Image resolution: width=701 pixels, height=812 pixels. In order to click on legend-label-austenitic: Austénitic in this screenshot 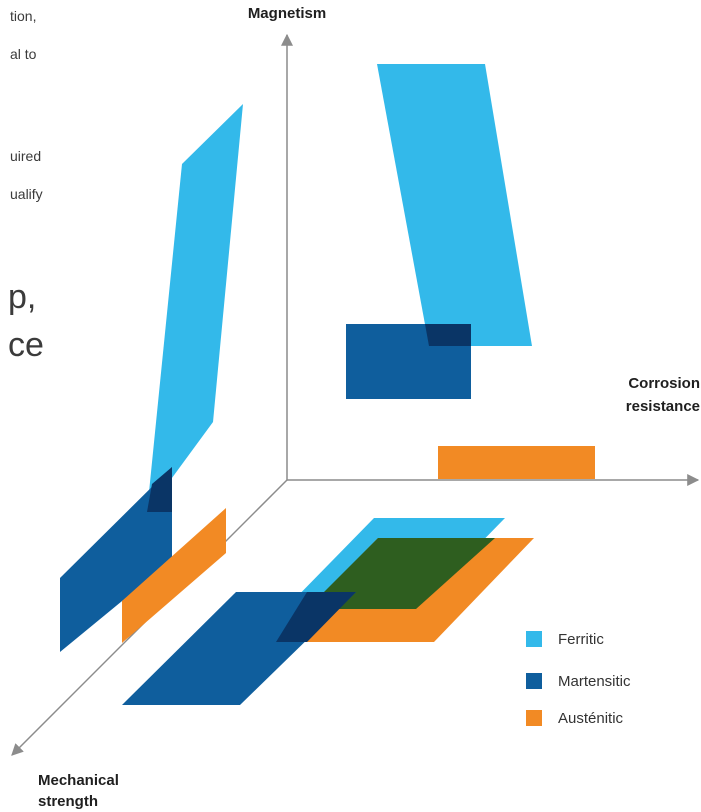, I will do `click(591, 718)`.